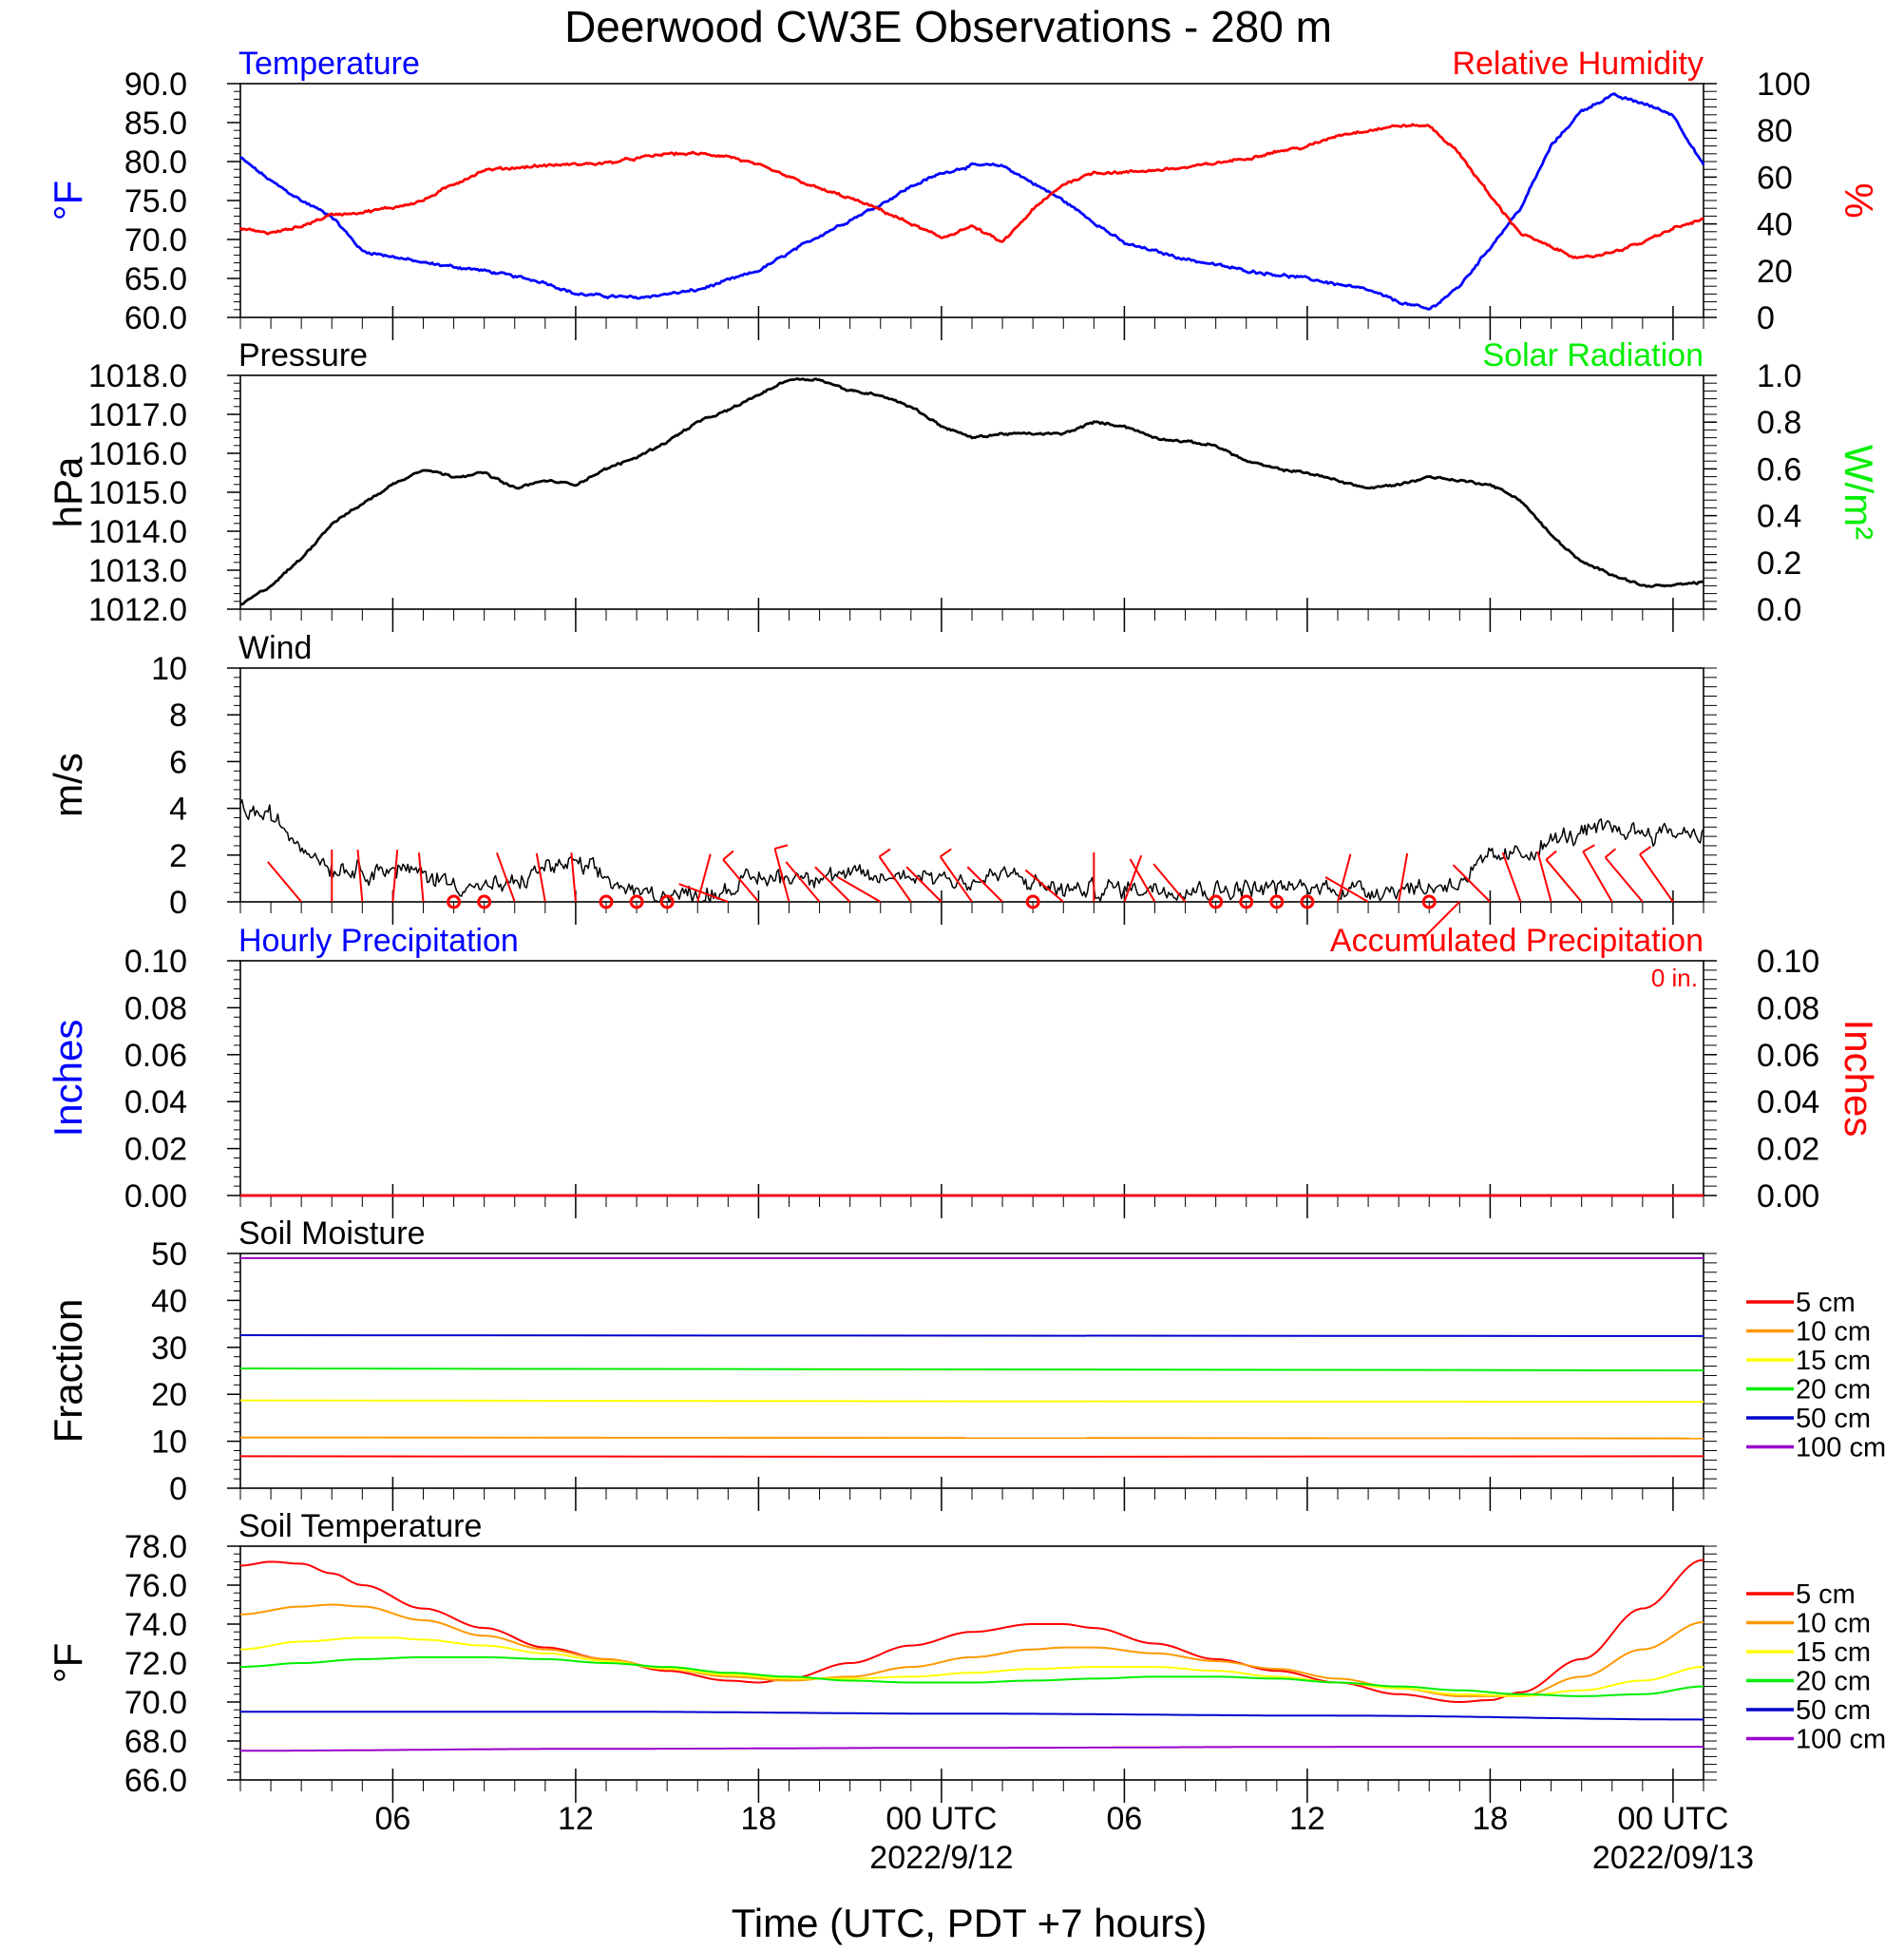 This screenshot has height=1951, width=1904. What do you see at coordinates (155, 1781) in the screenshot?
I see `y-tick-label: 66.0` at bounding box center [155, 1781].